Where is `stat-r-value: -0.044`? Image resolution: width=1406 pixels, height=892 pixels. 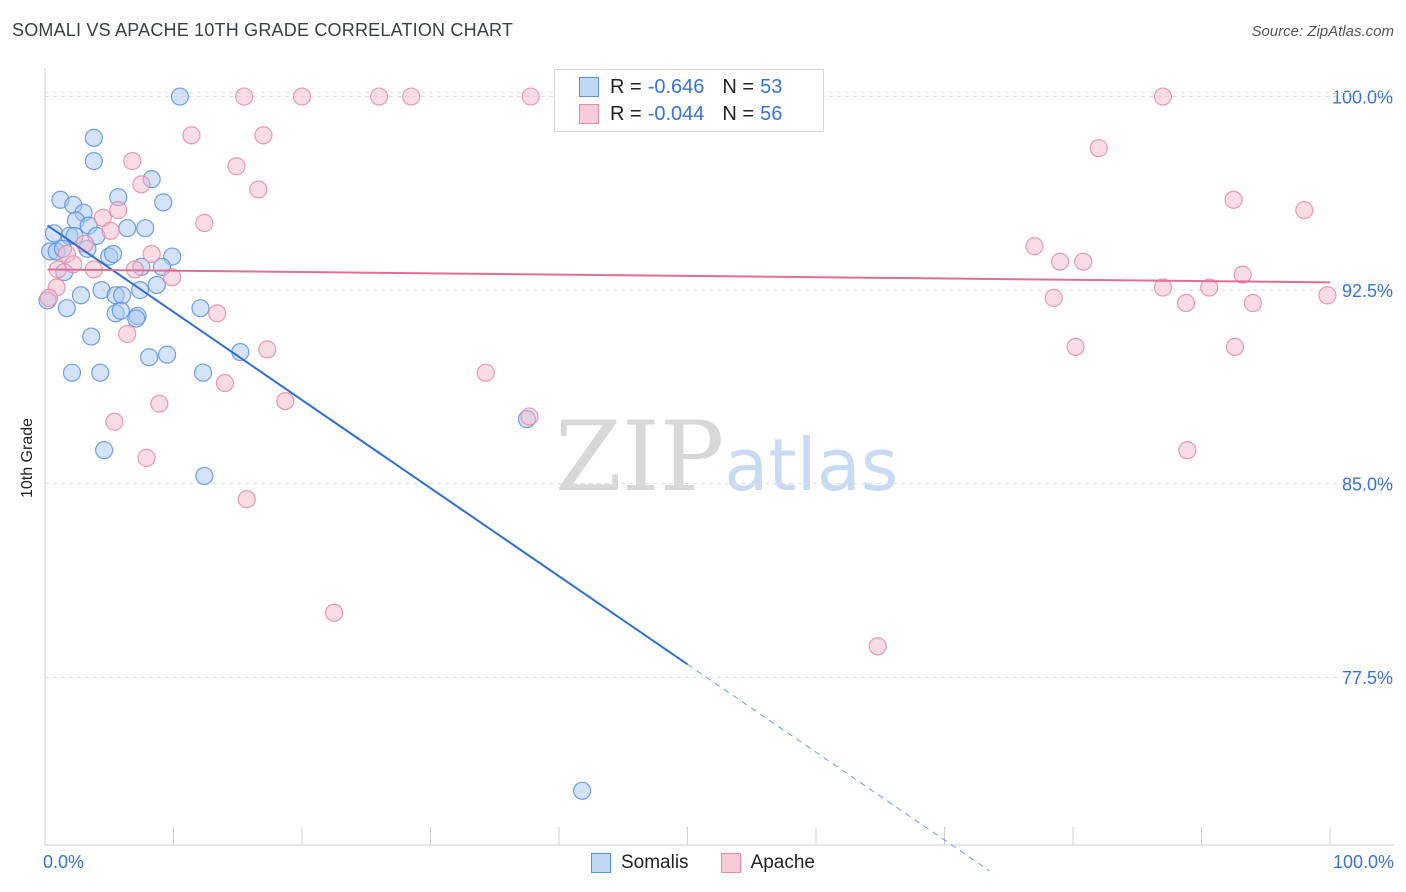 stat-r-value: -0.044 is located at coordinates (676, 113).